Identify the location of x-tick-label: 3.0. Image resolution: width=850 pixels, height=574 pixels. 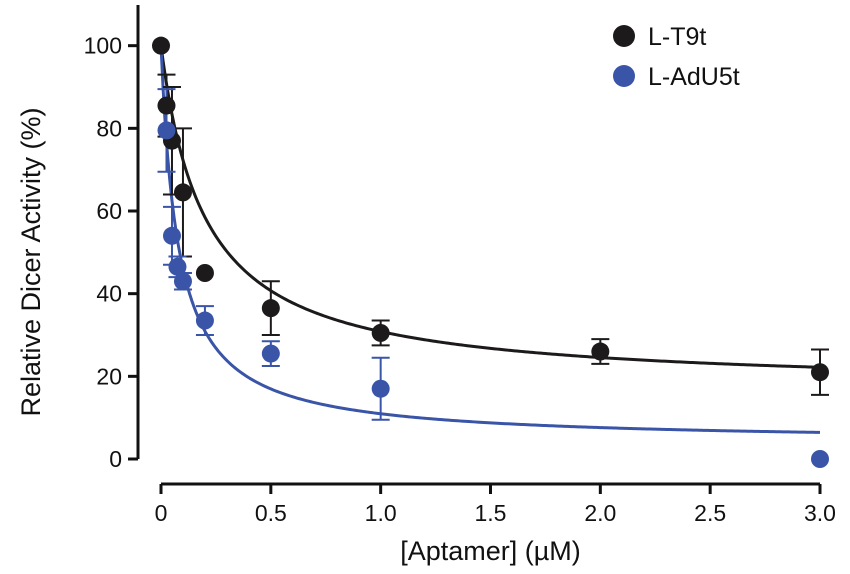
(820, 513).